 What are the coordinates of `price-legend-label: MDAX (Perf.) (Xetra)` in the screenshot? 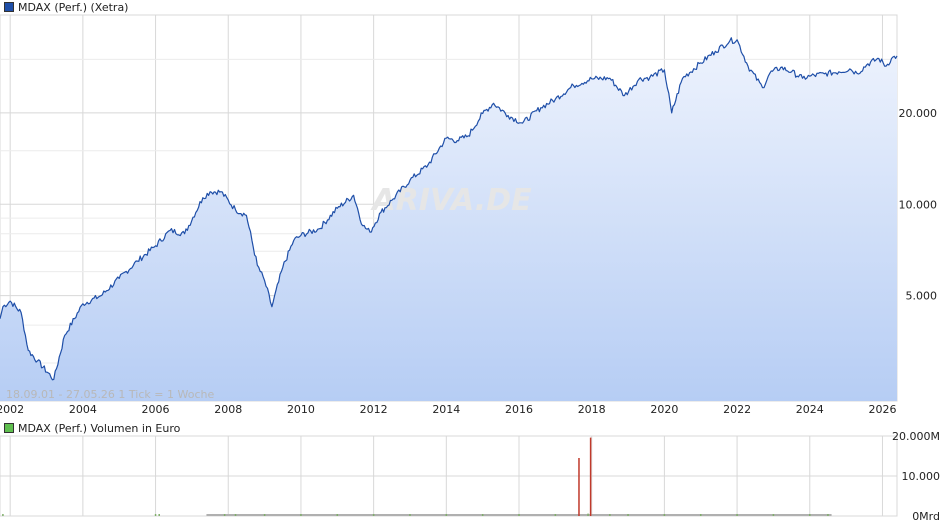 It's located at (73, 7).